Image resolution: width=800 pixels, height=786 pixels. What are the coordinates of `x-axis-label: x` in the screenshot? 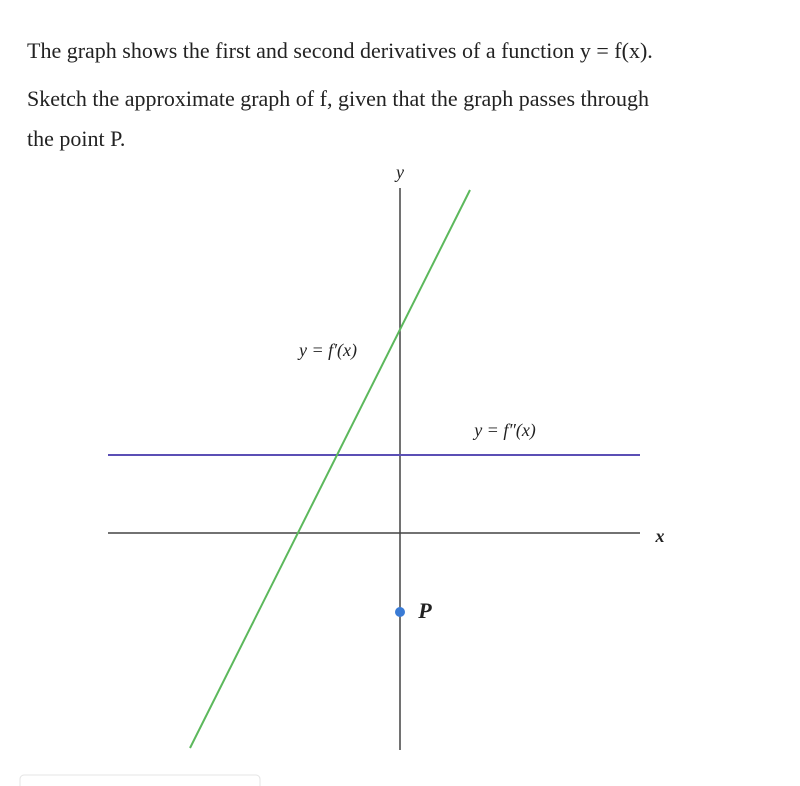 It's located at (660, 536).